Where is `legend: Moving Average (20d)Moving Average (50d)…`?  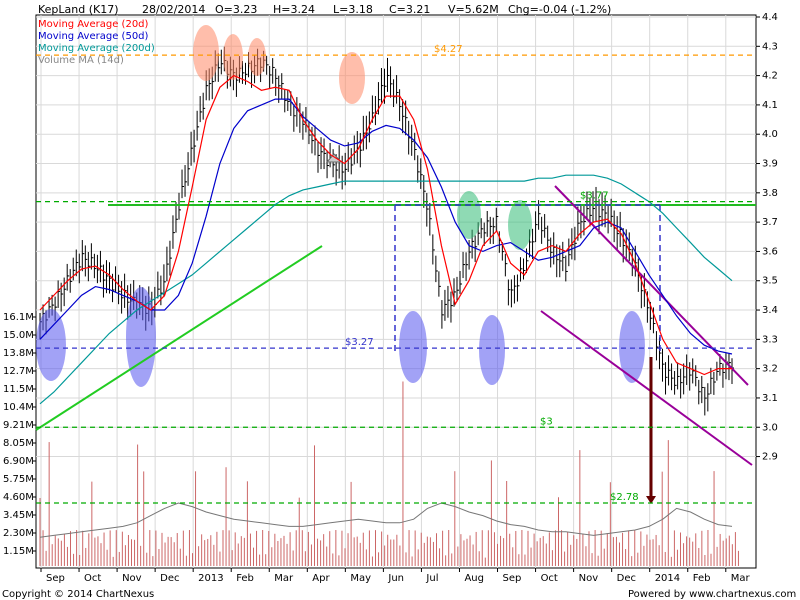 legend: Moving Average (20d)Moving Average (50d)… is located at coordinates (96, 42).